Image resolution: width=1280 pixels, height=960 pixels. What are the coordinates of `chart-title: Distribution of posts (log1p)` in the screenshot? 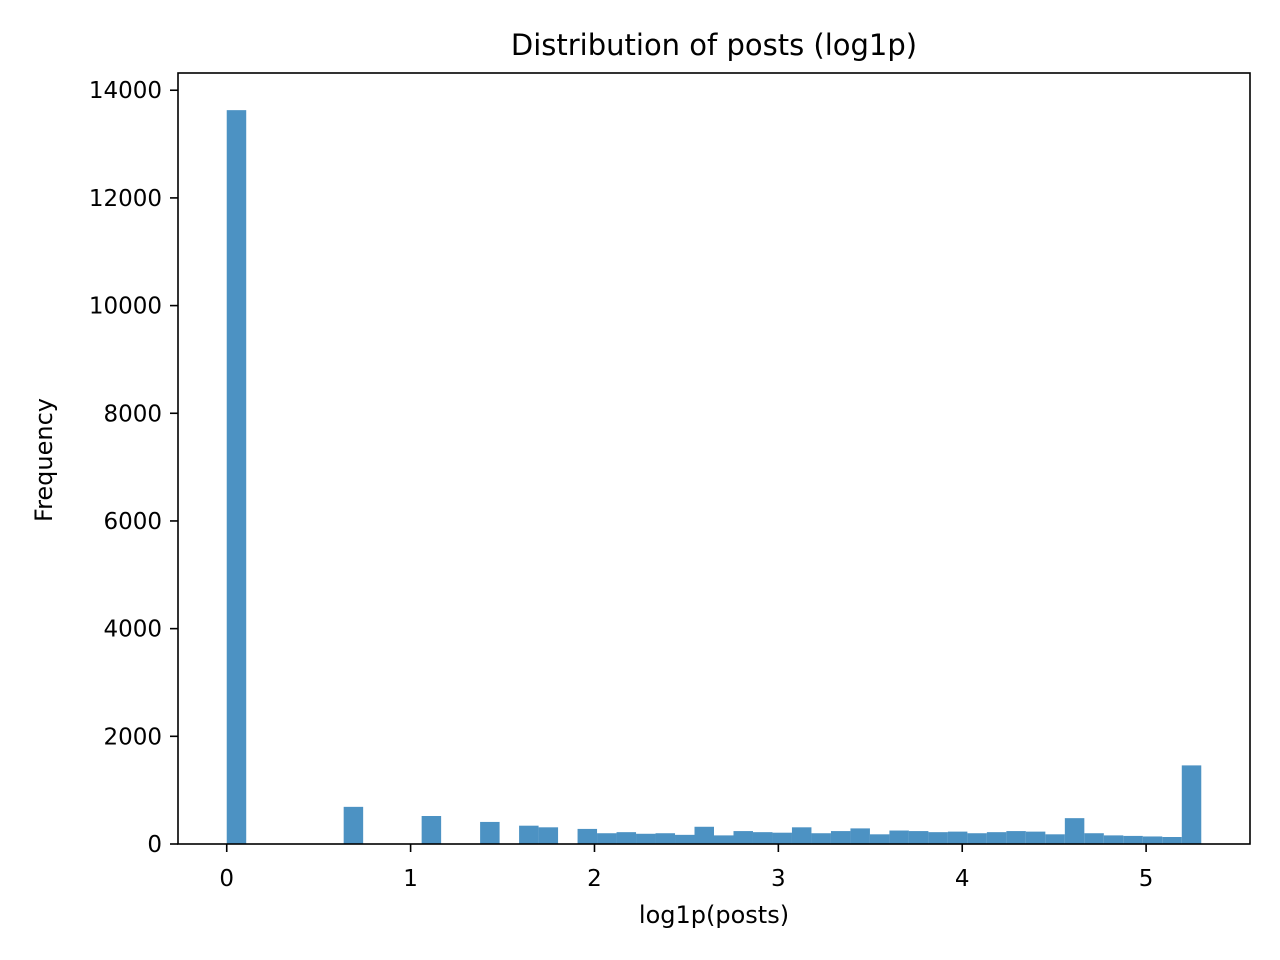 It's located at (714, 45).